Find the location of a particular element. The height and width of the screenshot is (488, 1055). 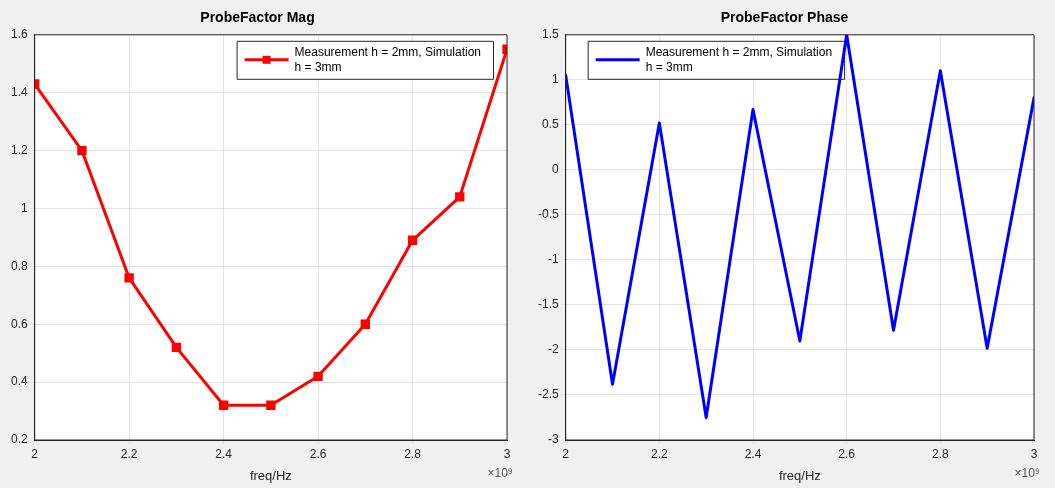

y-tick-label: -2.5 is located at coordinates (548, 394).